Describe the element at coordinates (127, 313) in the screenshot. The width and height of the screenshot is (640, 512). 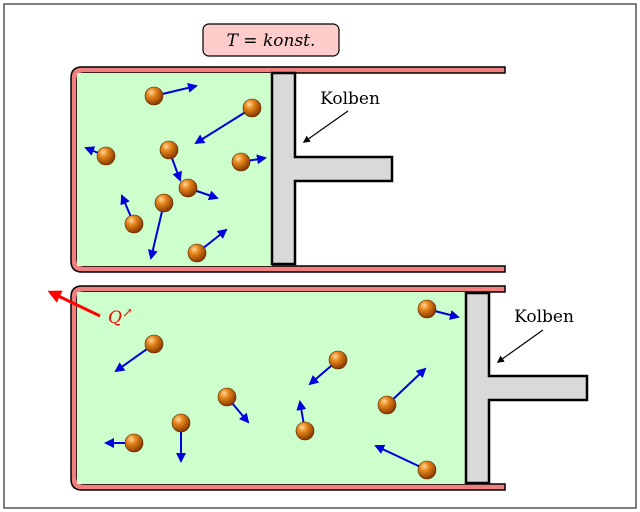
I see `heat-arrow-glyph: ↗` at that location.